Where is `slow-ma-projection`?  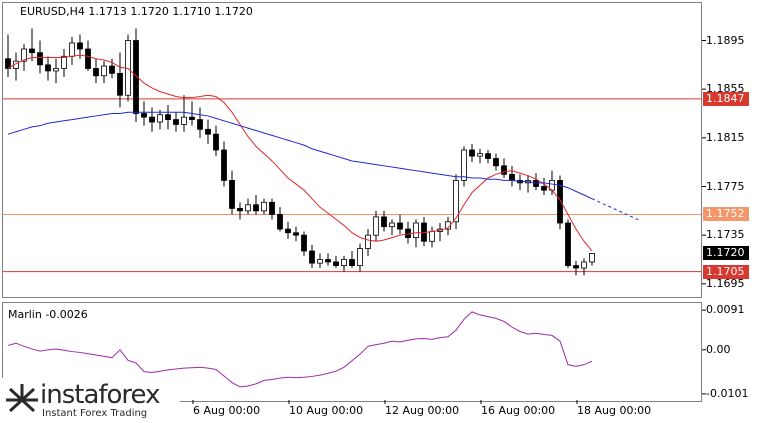
slow-ma-projection is located at coordinates (616, 210).